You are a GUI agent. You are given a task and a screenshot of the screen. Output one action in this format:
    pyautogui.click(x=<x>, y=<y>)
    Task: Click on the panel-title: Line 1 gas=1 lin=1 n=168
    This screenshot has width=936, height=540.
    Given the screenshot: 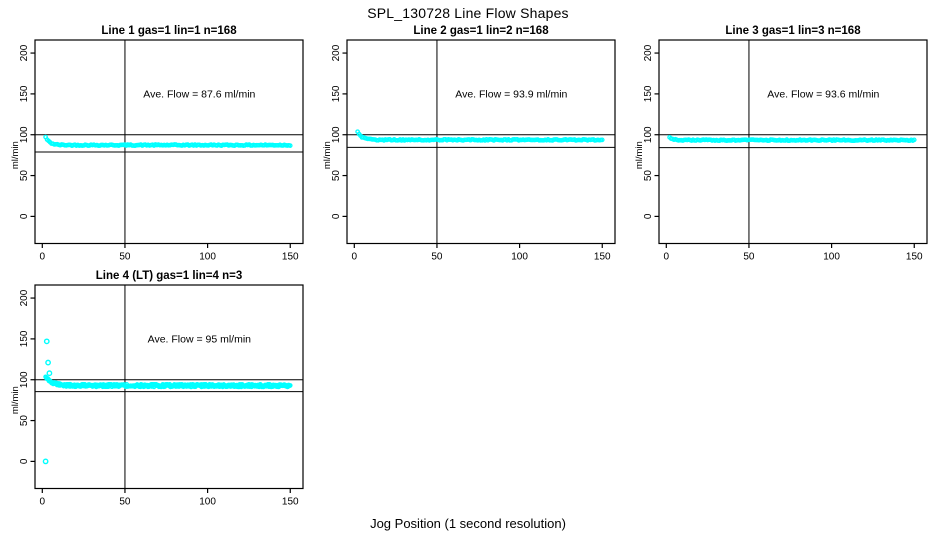 What is the action you would take?
    pyautogui.click(x=169, y=31)
    